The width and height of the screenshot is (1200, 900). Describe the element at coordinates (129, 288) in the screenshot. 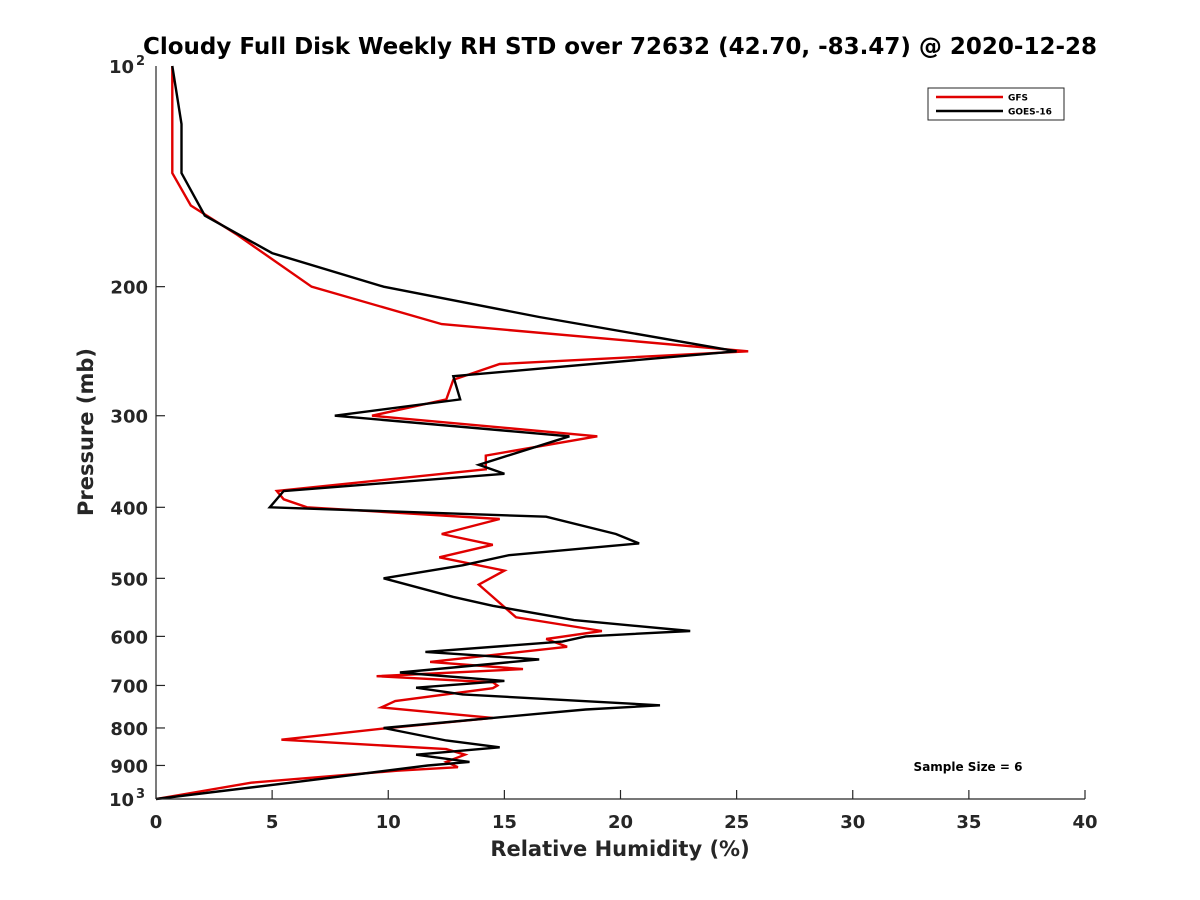

I see `y-tick-label: 200` at that location.